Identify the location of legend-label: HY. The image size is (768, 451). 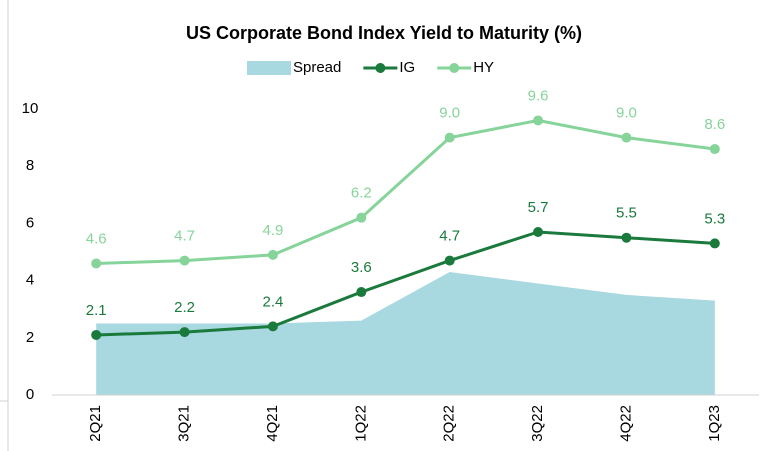
(483, 67).